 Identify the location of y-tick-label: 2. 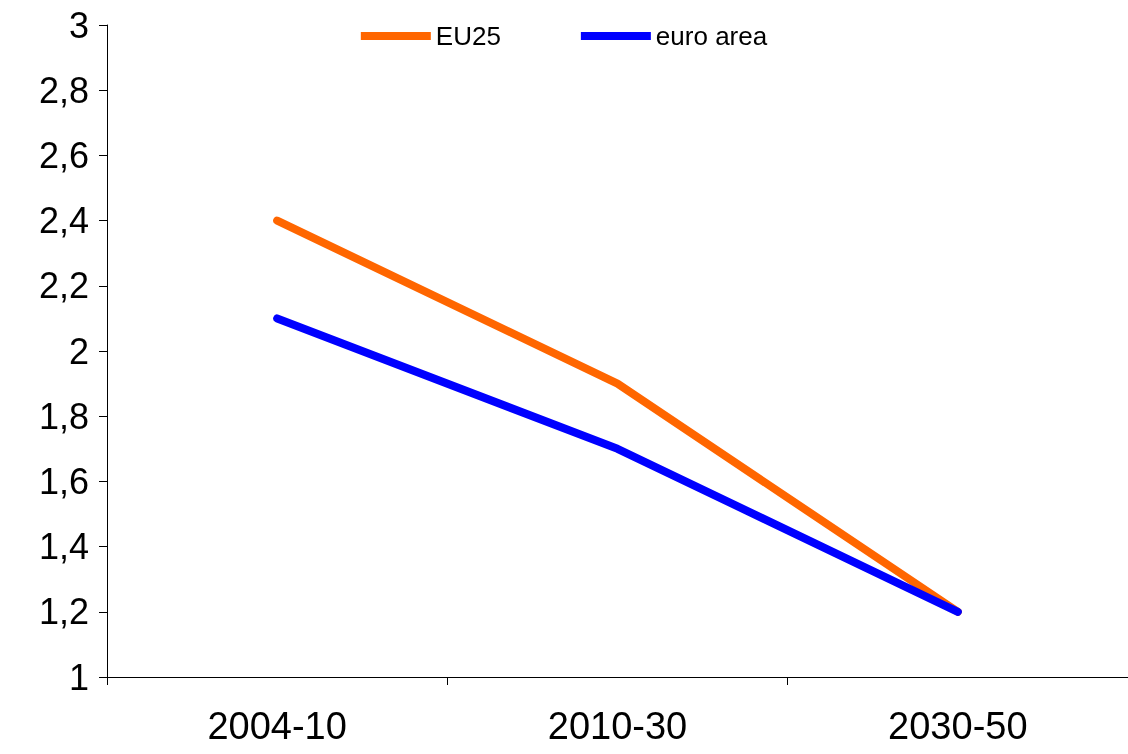
(78, 351).